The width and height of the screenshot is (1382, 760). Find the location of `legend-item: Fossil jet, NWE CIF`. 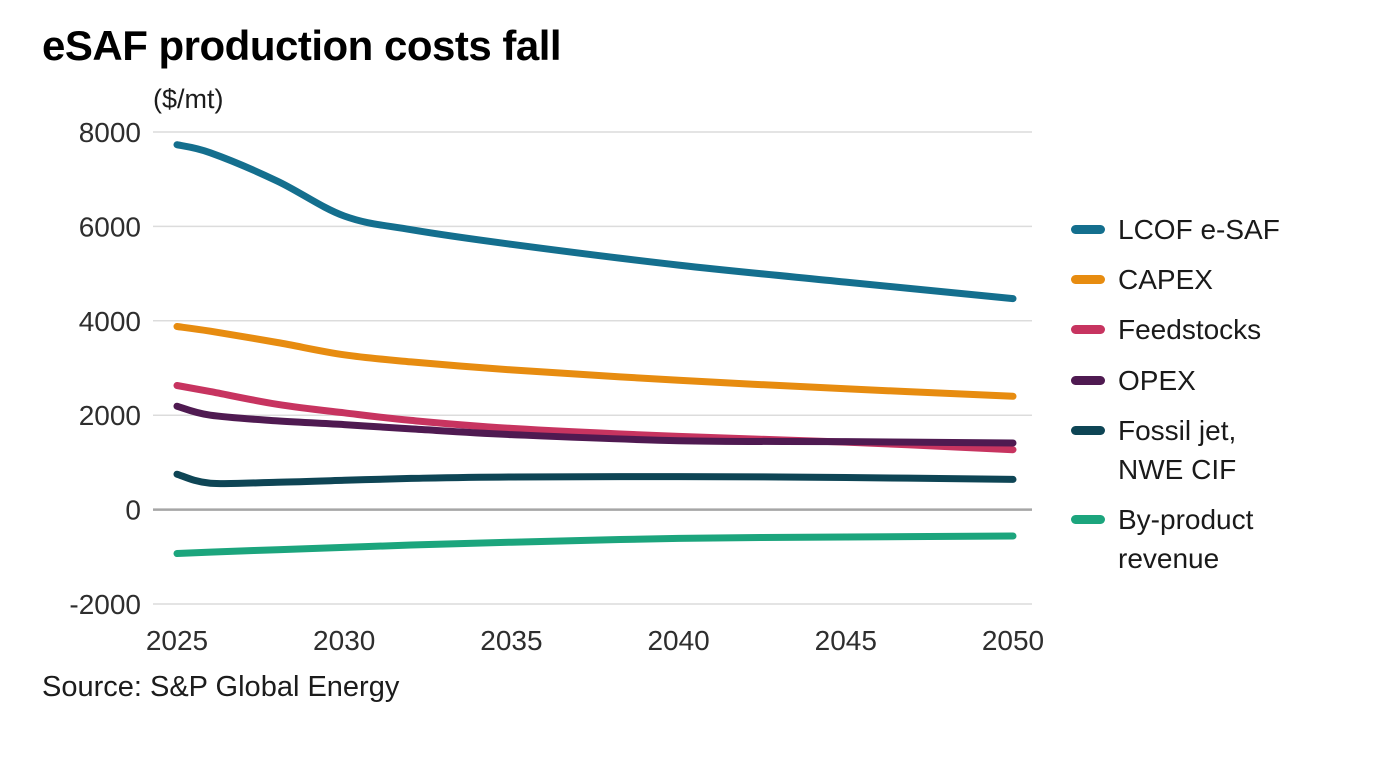

legend-item: Fossil jet, NWE CIF is located at coordinates (1211, 450).